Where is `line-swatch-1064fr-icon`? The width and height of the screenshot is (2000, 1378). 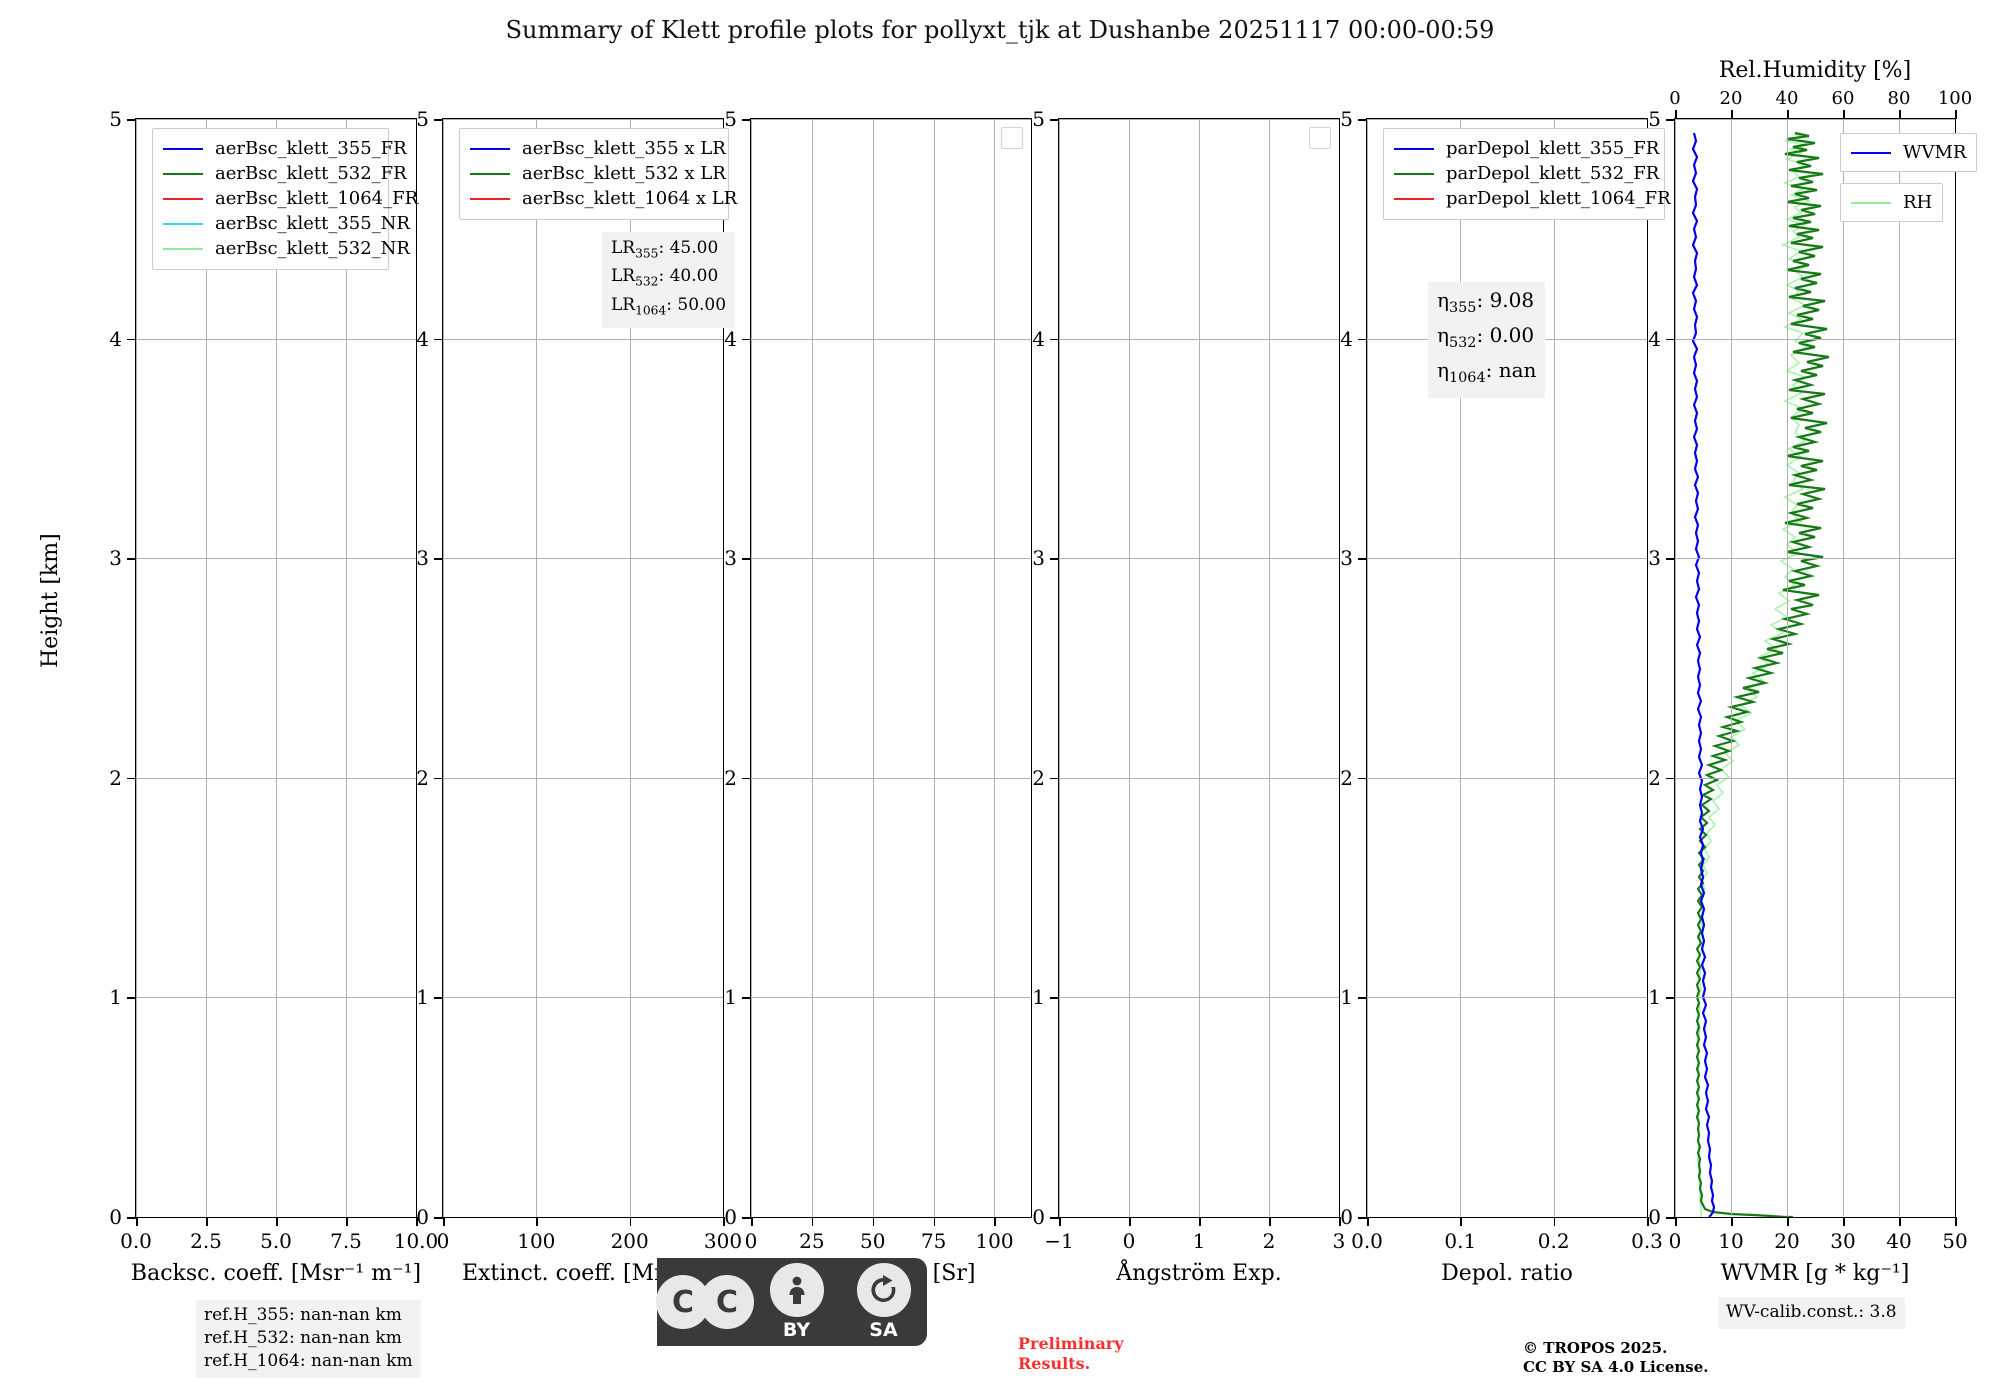 line-swatch-1064fr-icon is located at coordinates (183, 198).